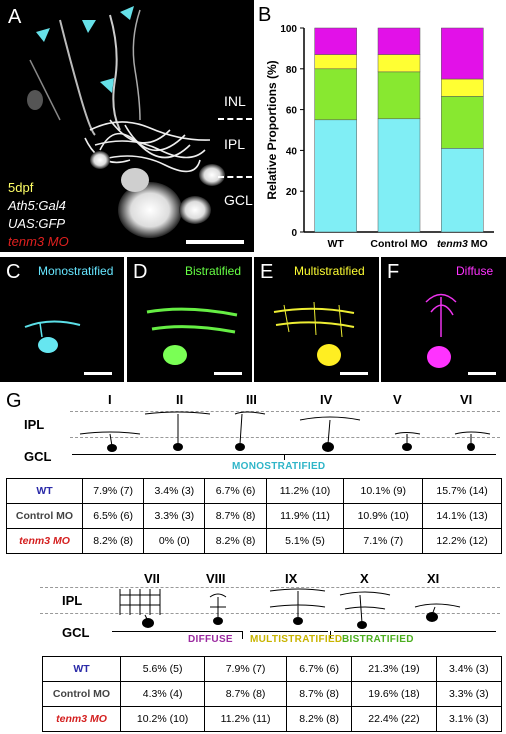 Image resolution: width=506 pixels, height=734 pixels. What do you see at coordinates (15, 17) in the screenshot?
I see `panel-a-letter: A` at bounding box center [15, 17].